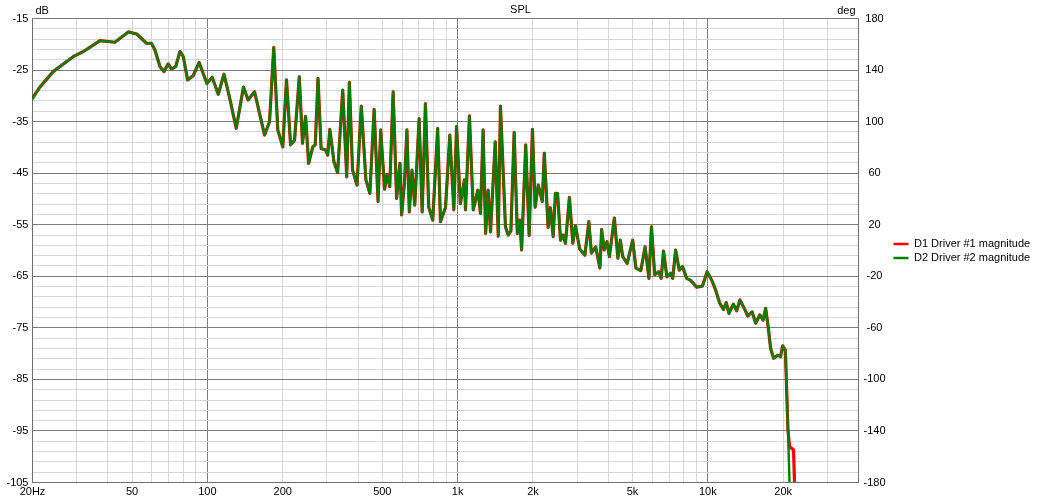 This screenshot has height=500, width=1041. I want to click on chart-title: SPL, so click(520, 9).